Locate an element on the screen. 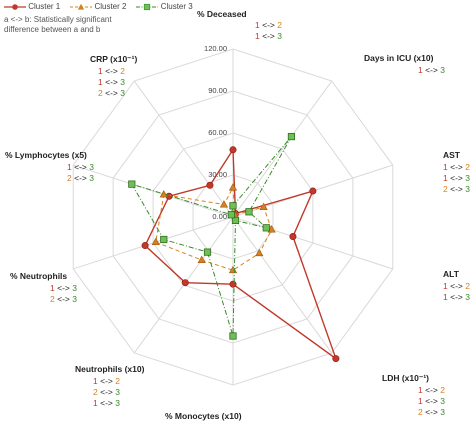 The image size is (474, 422). axis-label-6: Neutrophils (x10) is located at coordinates (110, 369).